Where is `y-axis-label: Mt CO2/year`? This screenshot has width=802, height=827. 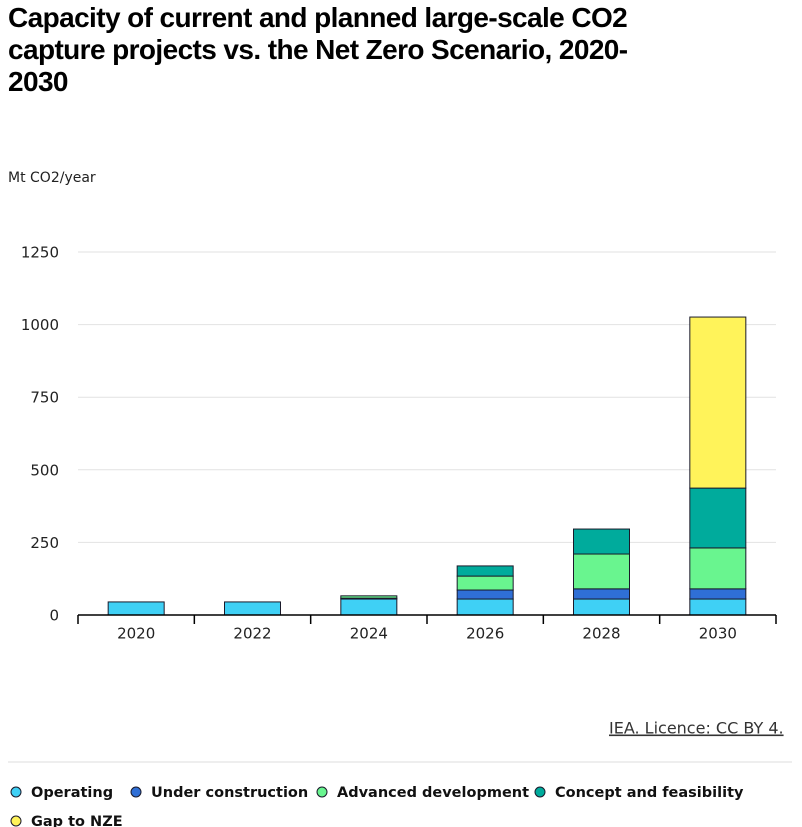 y-axis-label: Mt CO2/year is located at coordinates (52, 178).